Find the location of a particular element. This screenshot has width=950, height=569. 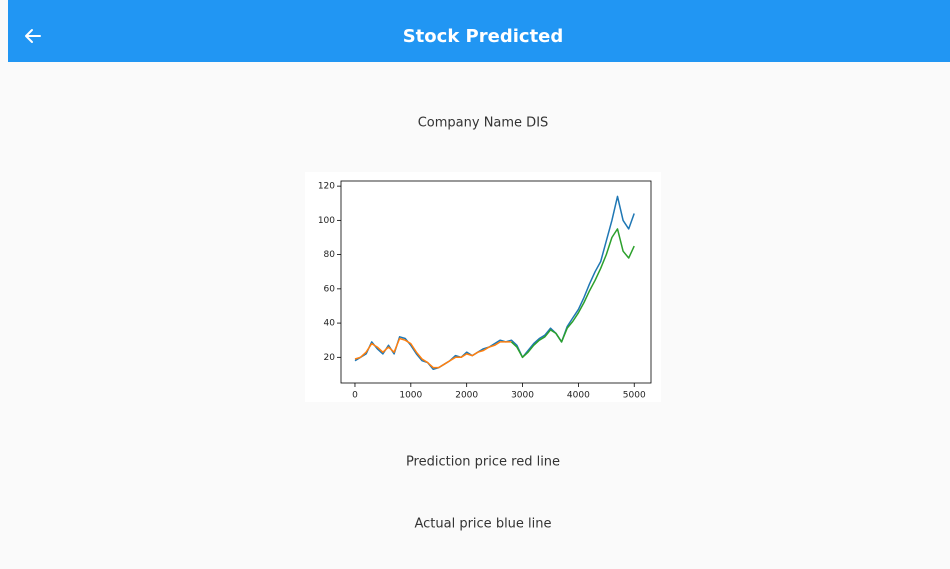

y-tick-label: 60 is located at coordinates (330, 289).